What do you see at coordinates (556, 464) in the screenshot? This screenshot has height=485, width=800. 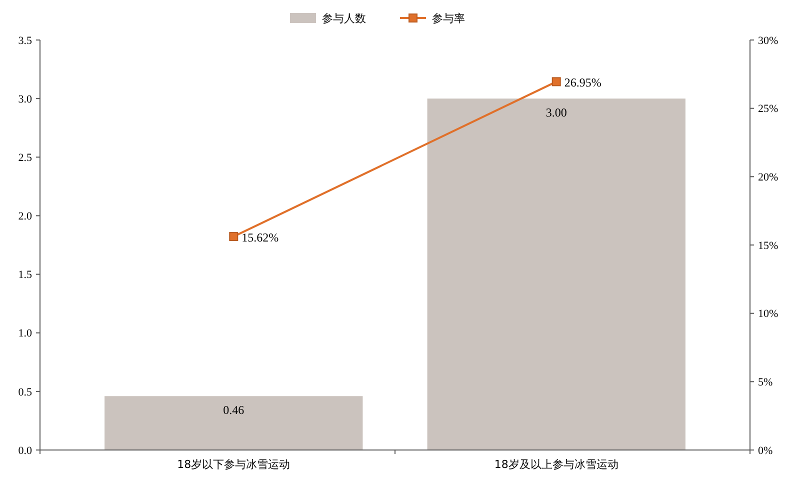 I see `x-tick-label: 18岁及以上参与冰雪运动` at bounding box center [556, 464].